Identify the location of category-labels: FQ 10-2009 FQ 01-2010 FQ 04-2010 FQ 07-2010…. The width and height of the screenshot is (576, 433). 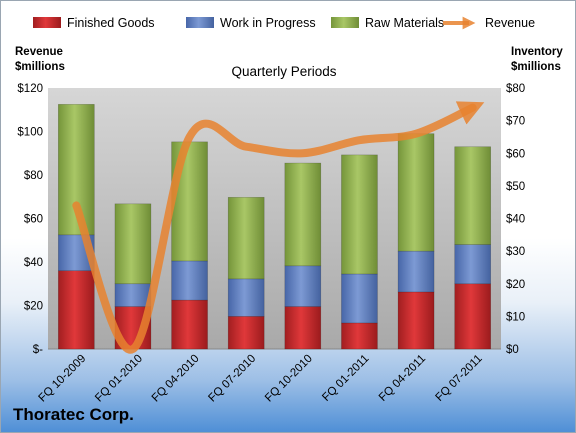
(261, 379).